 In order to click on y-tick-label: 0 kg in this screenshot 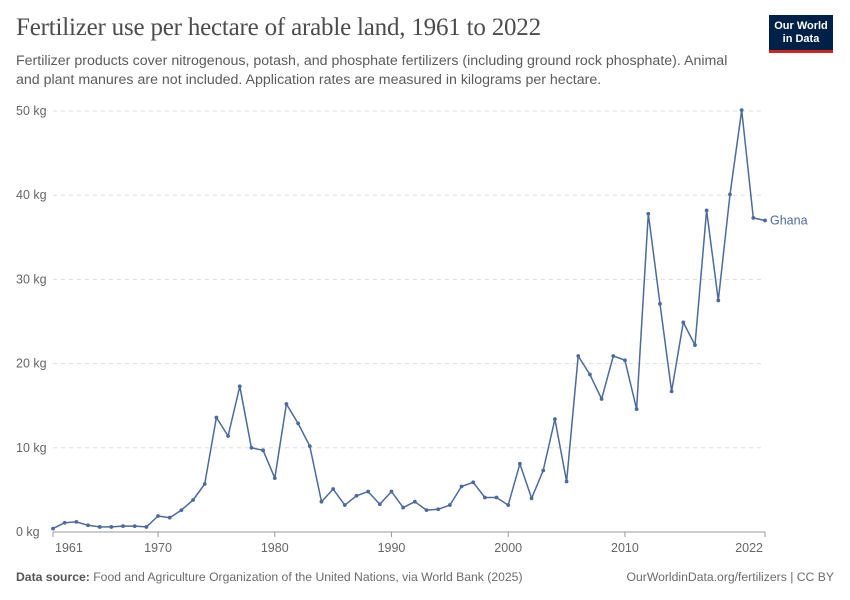, I will do `click(28, 532)`.